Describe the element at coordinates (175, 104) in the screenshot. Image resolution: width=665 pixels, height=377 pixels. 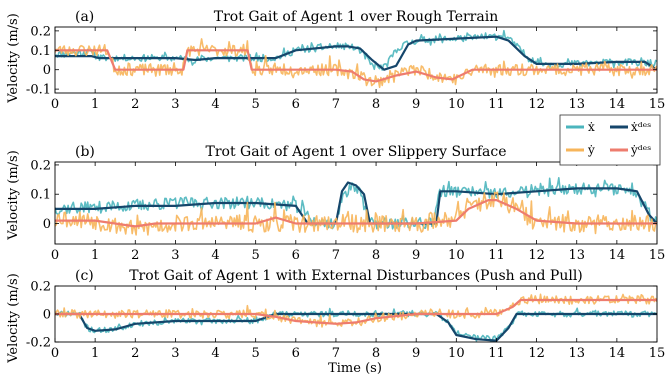
I see `xtick-label-a-3: 3` at that location.